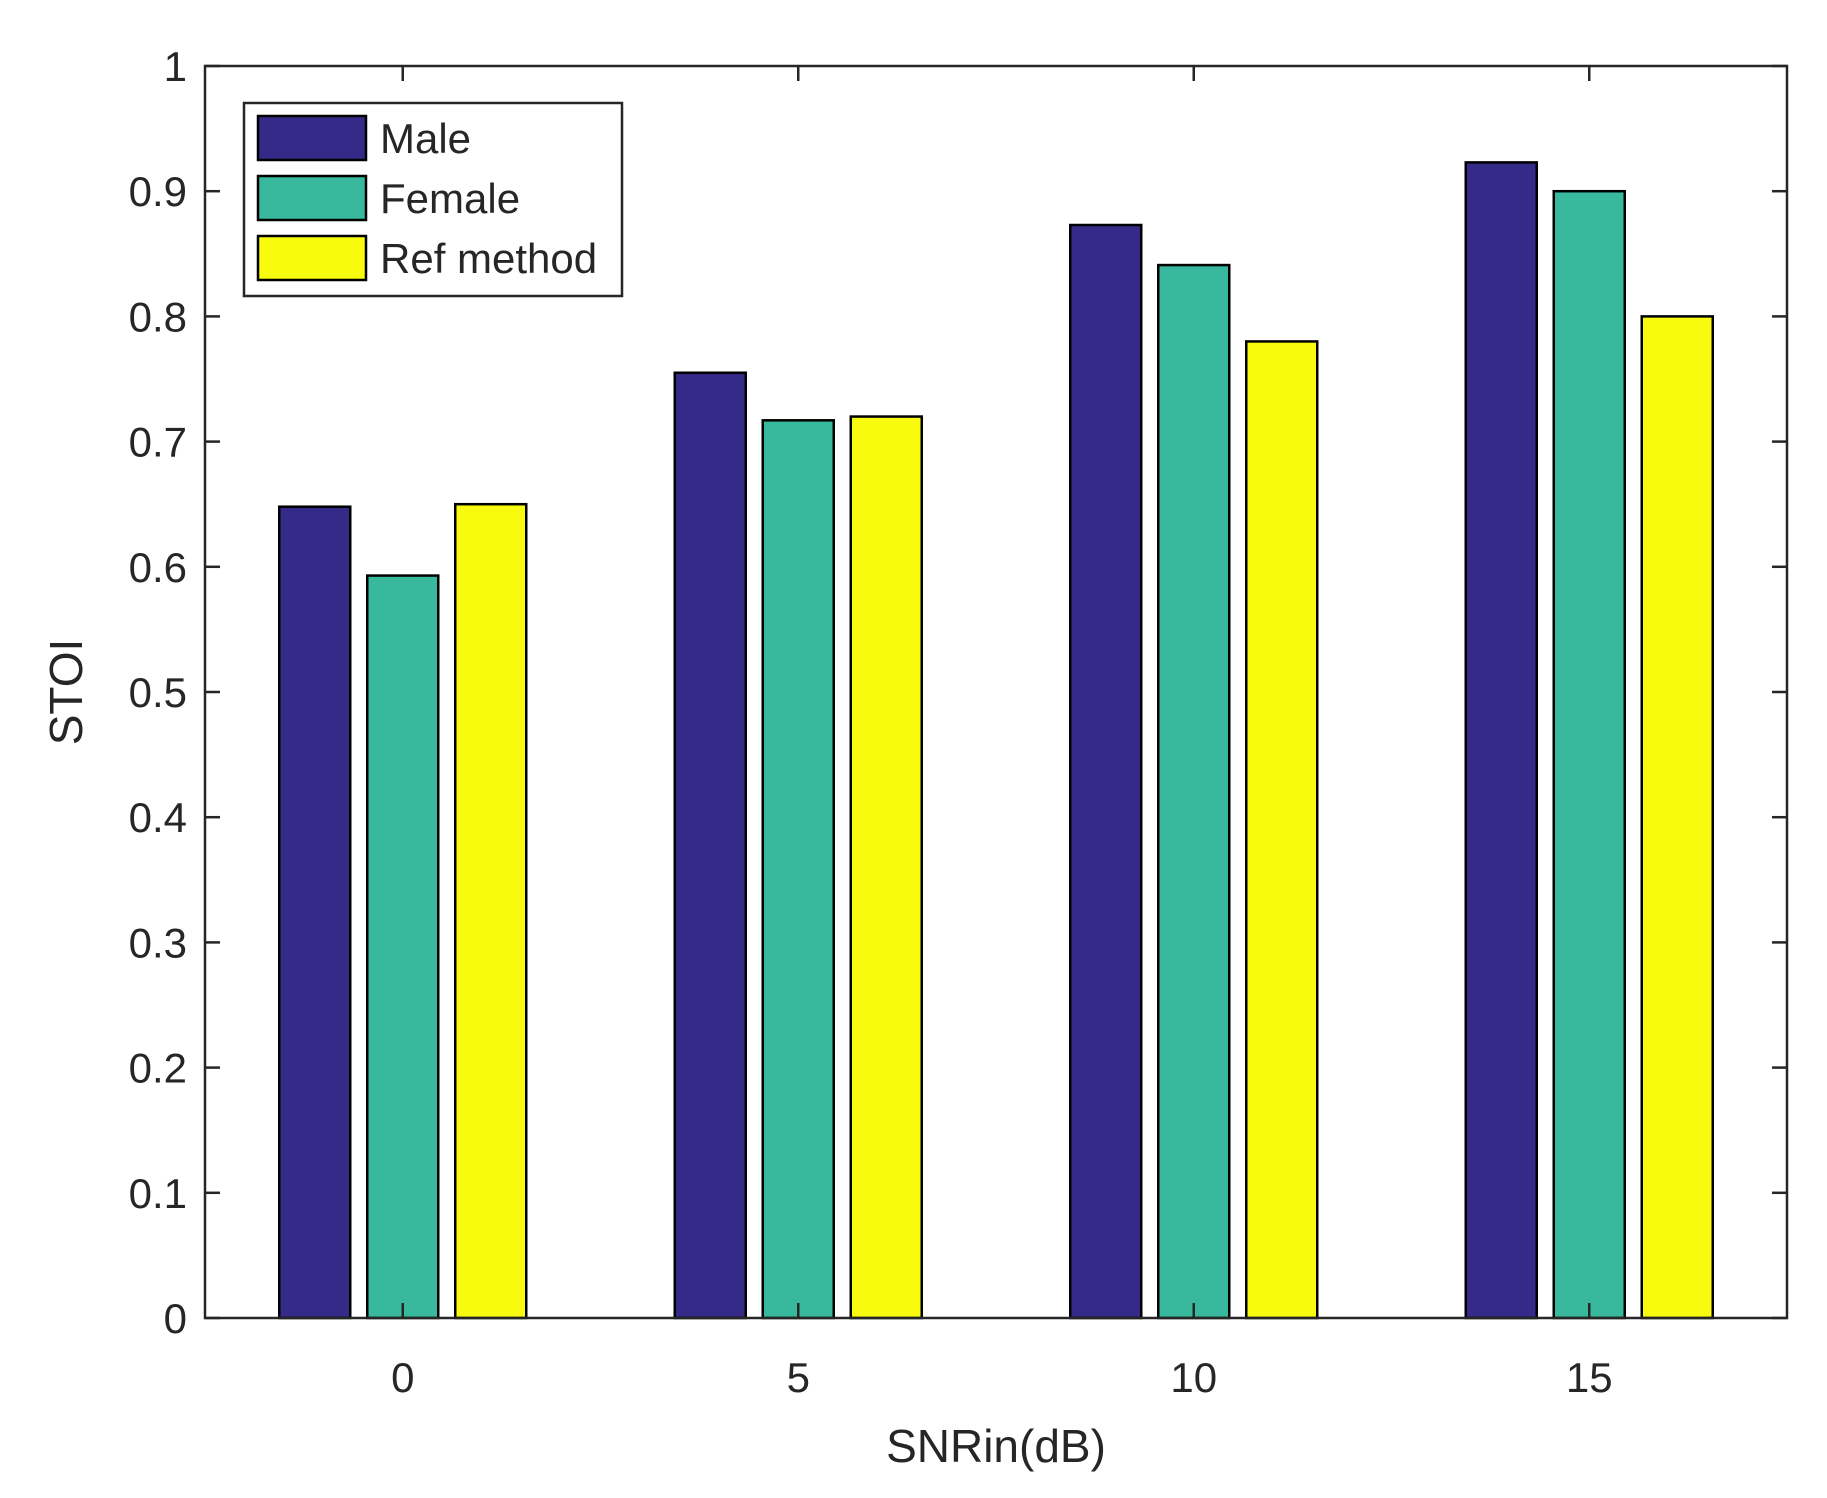 The width and height of the screenshot is (1827, 1498). What do you see at coordinates (158, 316) in the screenshot?
I see `y-tick-label: 0.8` at bounding box center [158, 316].